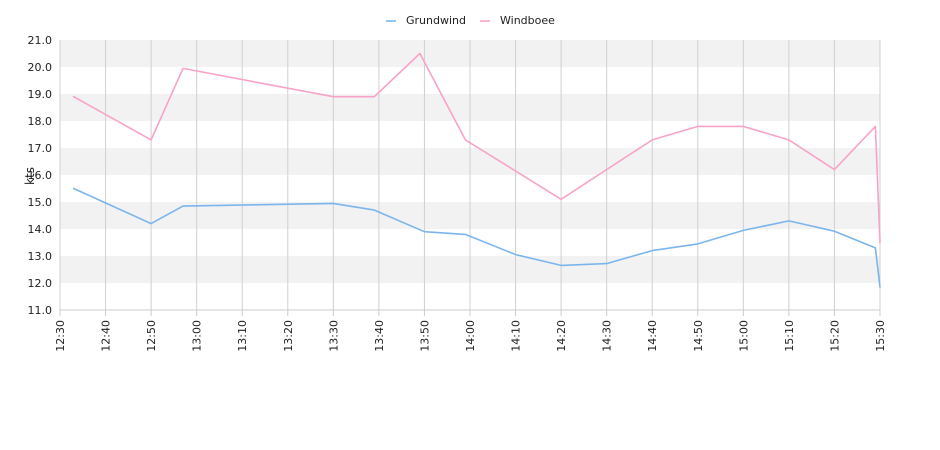 This screenshot has width=940, height=450. What do you see at coordinates (652, 336) in the screenshot?
I see `x-tick-label: 14:40` at bounding box center [652, 336].